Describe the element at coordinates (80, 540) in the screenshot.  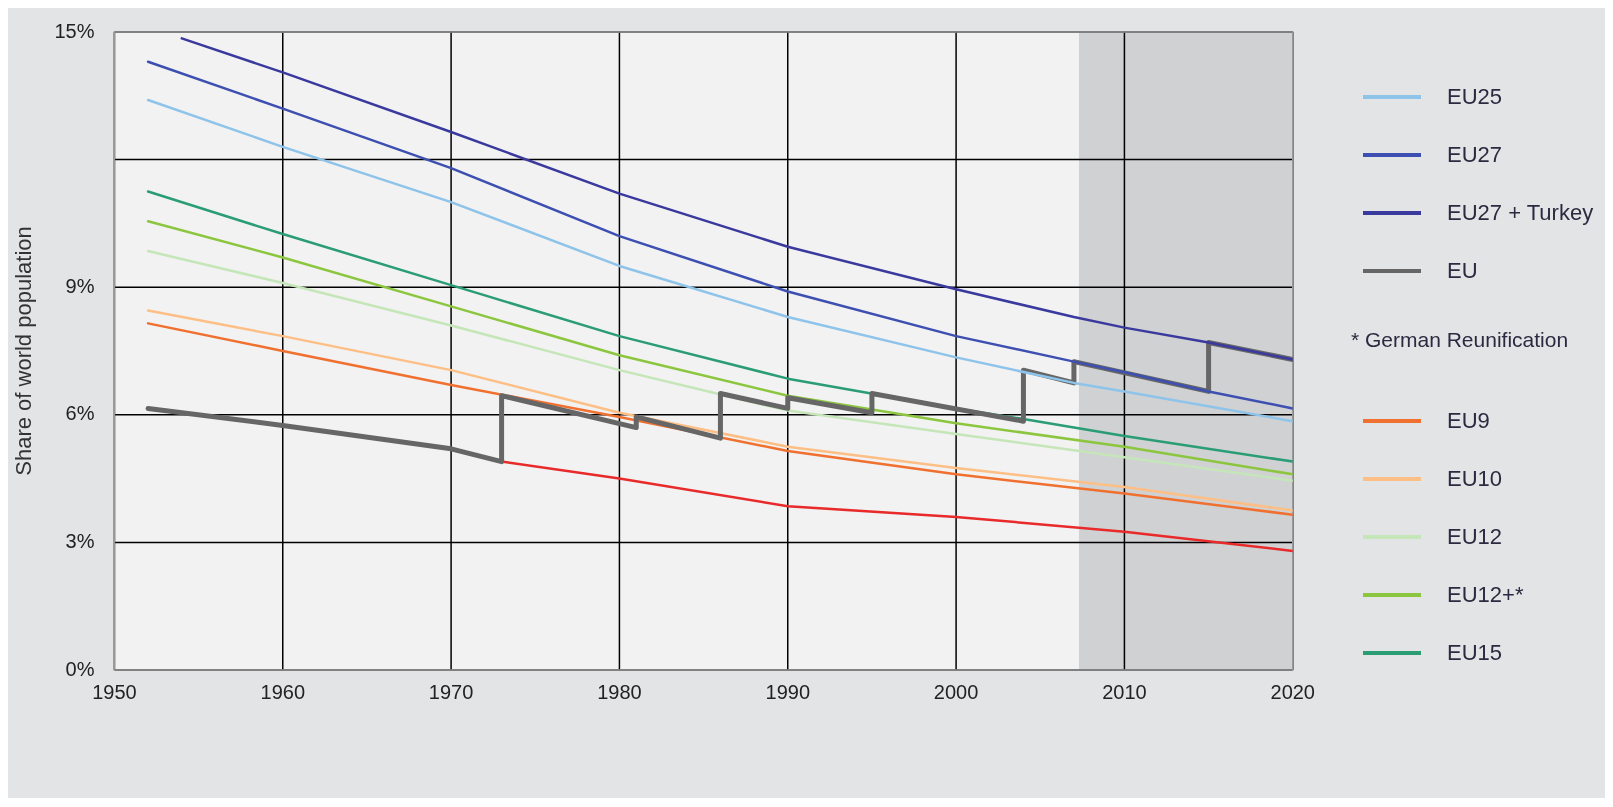
I see `y-tick-label: 3%` at that location.